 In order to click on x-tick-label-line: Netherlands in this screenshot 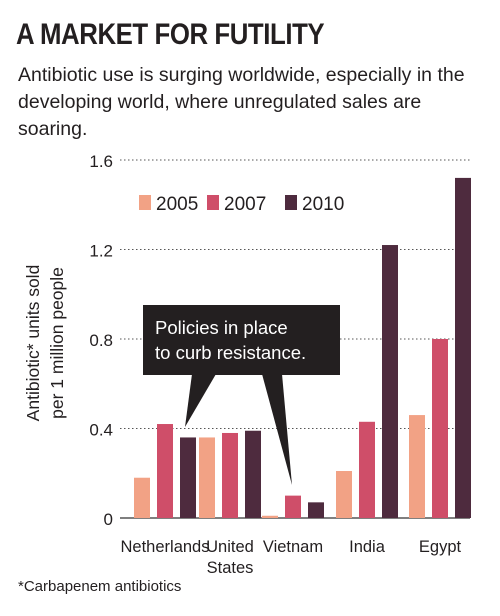, I will do `click(165, 547)`.